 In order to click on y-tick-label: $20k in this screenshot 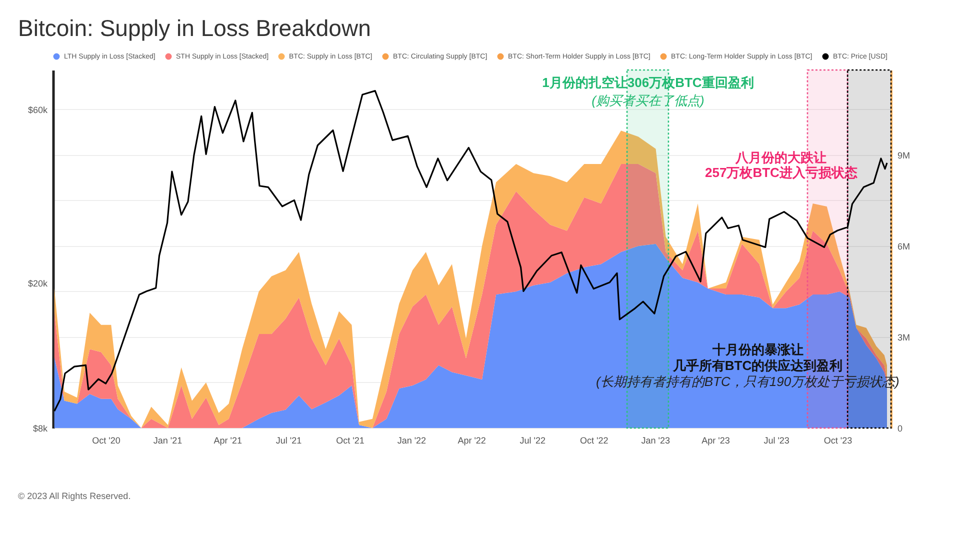, I will do `click(38, 283)`.